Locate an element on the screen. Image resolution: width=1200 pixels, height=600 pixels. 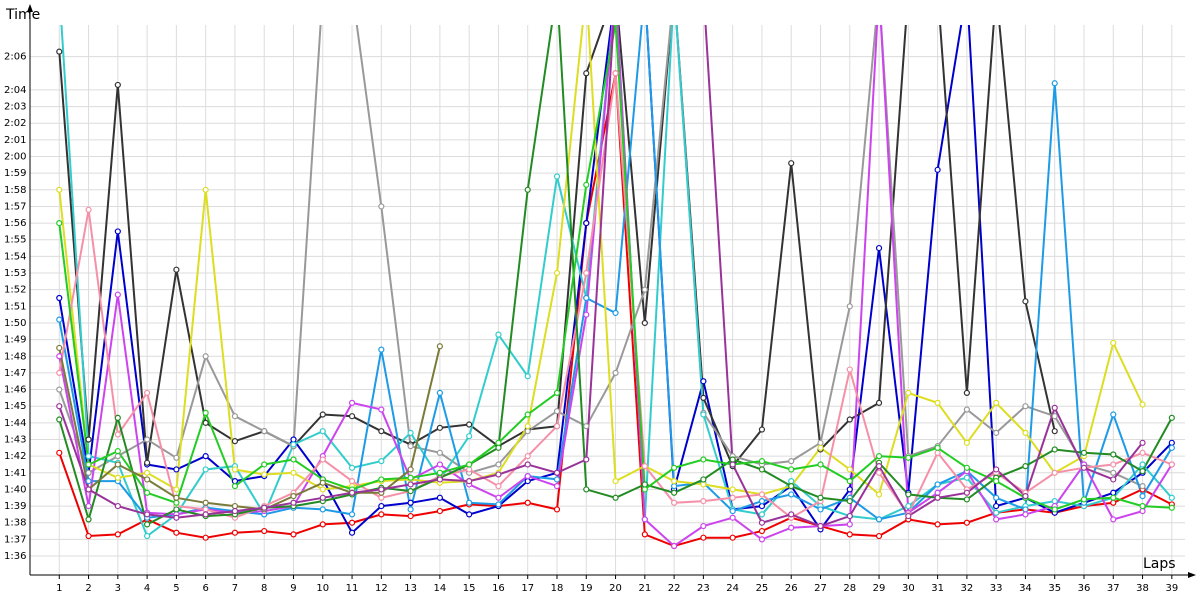
x-tick-label: 29 is located at coordinates (879, 588).